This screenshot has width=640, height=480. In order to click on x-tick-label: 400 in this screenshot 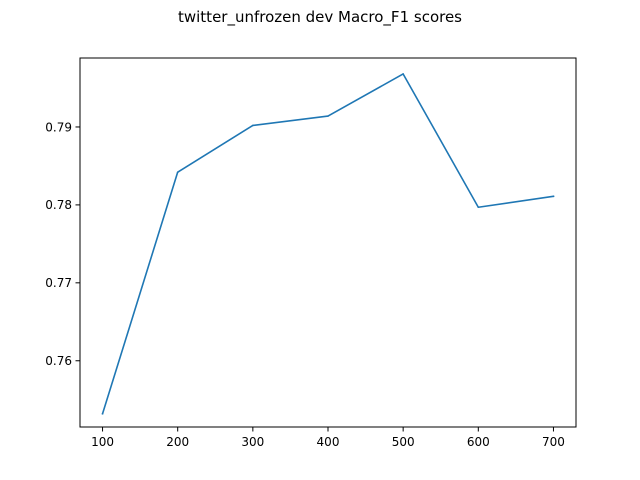, I will do `click(328, 442)`.